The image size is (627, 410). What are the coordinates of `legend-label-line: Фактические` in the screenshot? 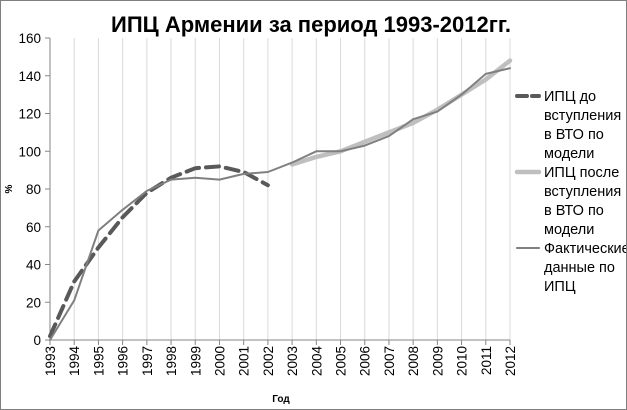 It's located at (585, 249).